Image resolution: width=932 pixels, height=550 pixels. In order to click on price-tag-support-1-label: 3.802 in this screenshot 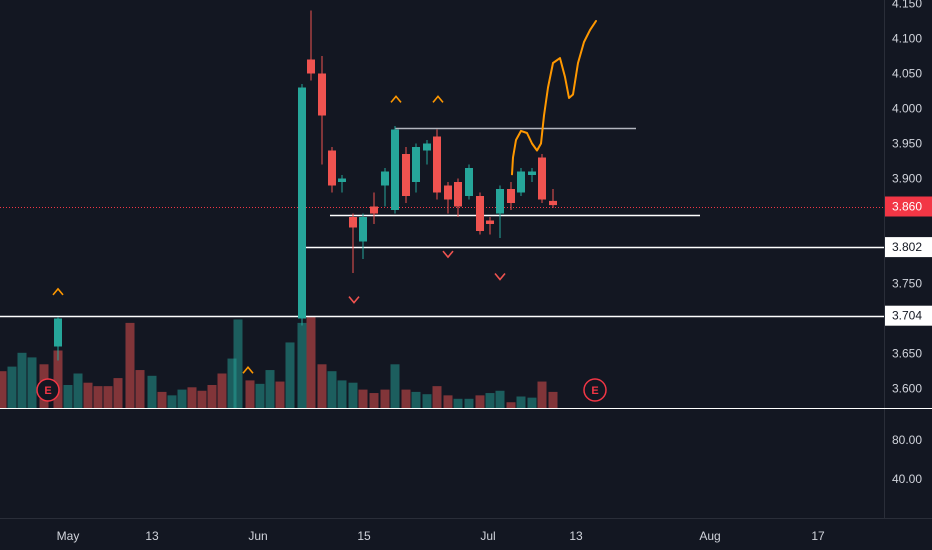, I will do `click(907, 247)`.